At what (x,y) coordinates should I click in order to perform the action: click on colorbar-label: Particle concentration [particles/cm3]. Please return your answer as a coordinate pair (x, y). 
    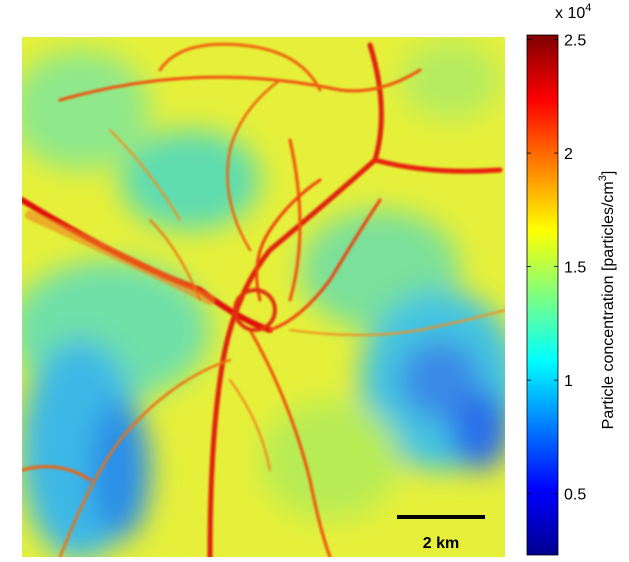
    Looking at the image, I should click on (607, 300).